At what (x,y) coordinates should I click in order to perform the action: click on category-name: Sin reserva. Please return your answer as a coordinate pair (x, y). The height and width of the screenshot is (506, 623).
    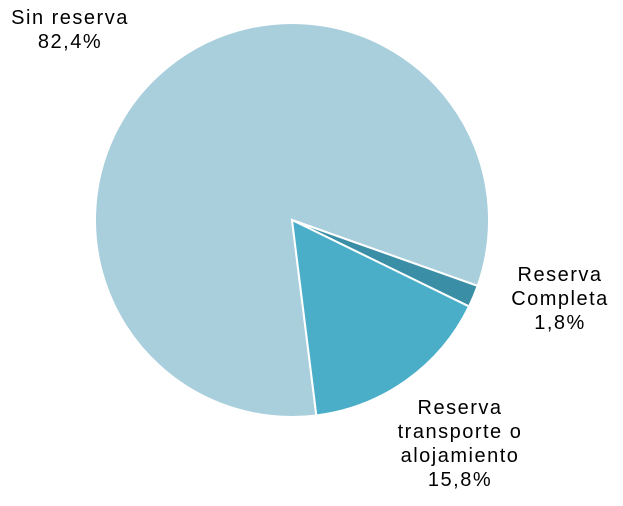
    Looking at the image, I should click on (70, 18).